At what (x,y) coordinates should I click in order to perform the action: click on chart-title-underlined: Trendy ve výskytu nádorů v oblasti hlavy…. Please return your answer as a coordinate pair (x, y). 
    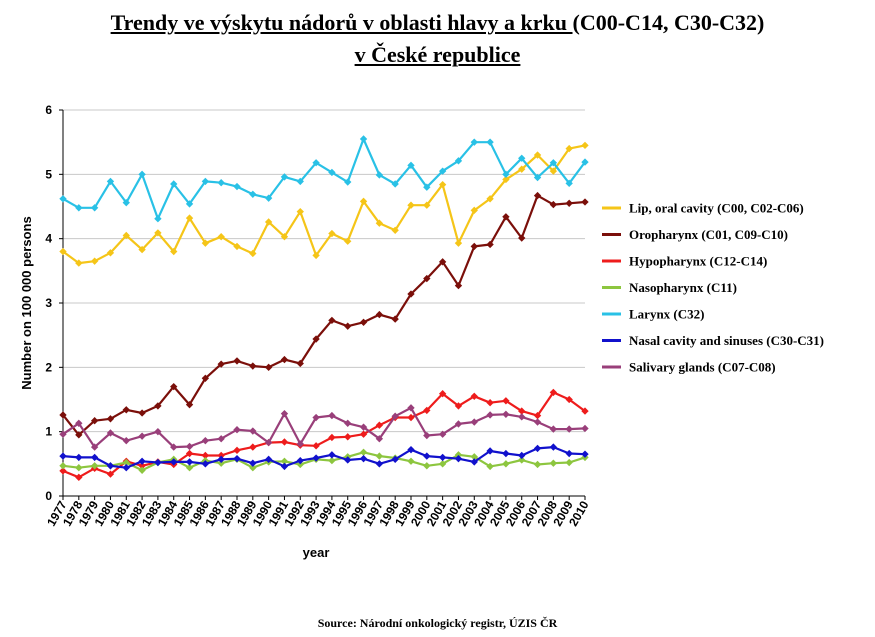
    Looking at the image, I should click on (341, 22).